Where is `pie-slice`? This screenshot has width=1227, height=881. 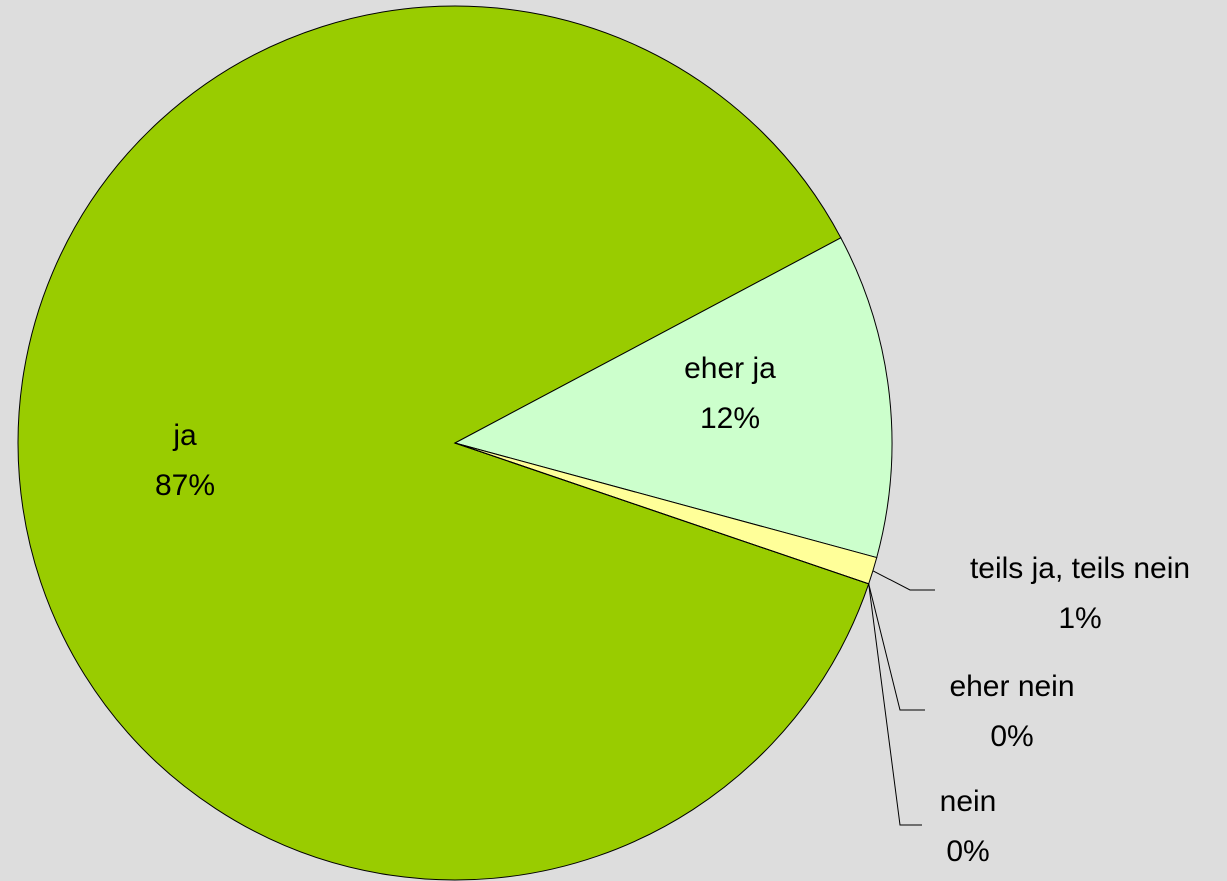 pie-slice is located at coordinates (673, 398).